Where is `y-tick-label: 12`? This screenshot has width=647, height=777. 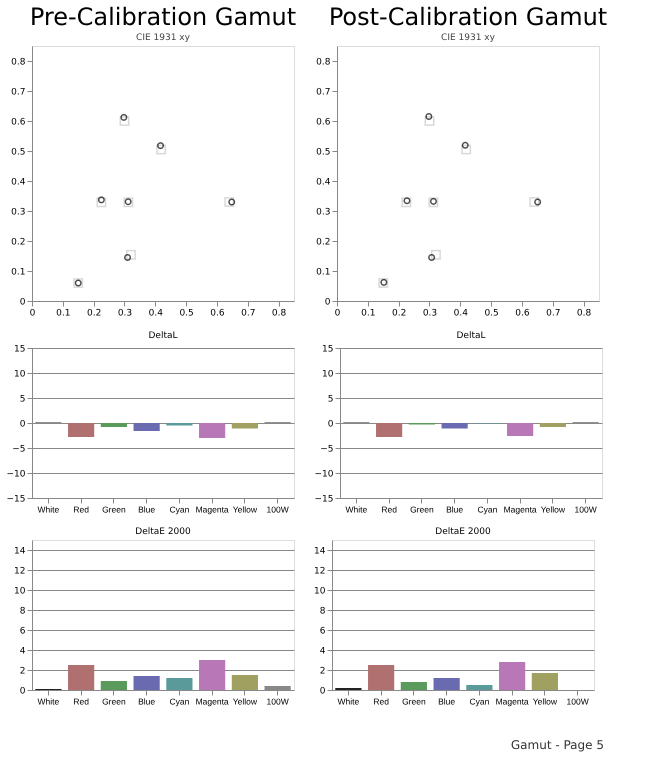 y-tick-label: 12 is located at coordinates (20, 571).